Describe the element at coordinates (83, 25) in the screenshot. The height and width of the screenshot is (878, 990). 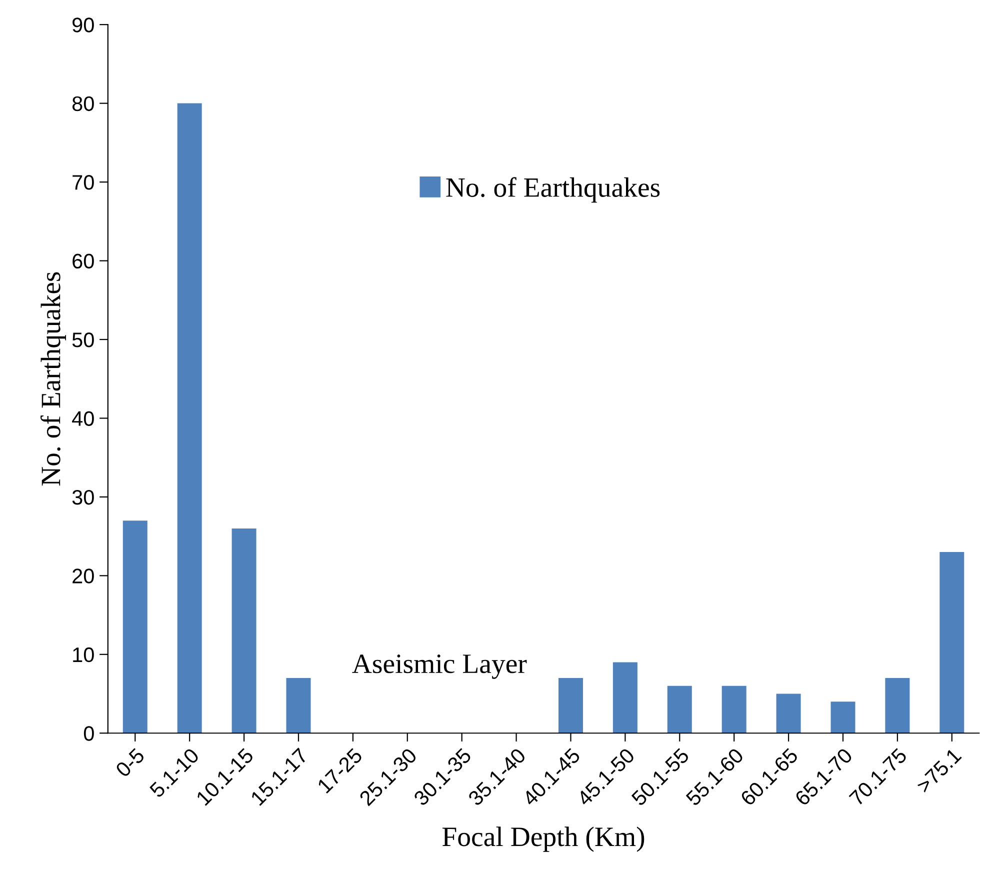
I see `y-tick-label: 90` at that location.